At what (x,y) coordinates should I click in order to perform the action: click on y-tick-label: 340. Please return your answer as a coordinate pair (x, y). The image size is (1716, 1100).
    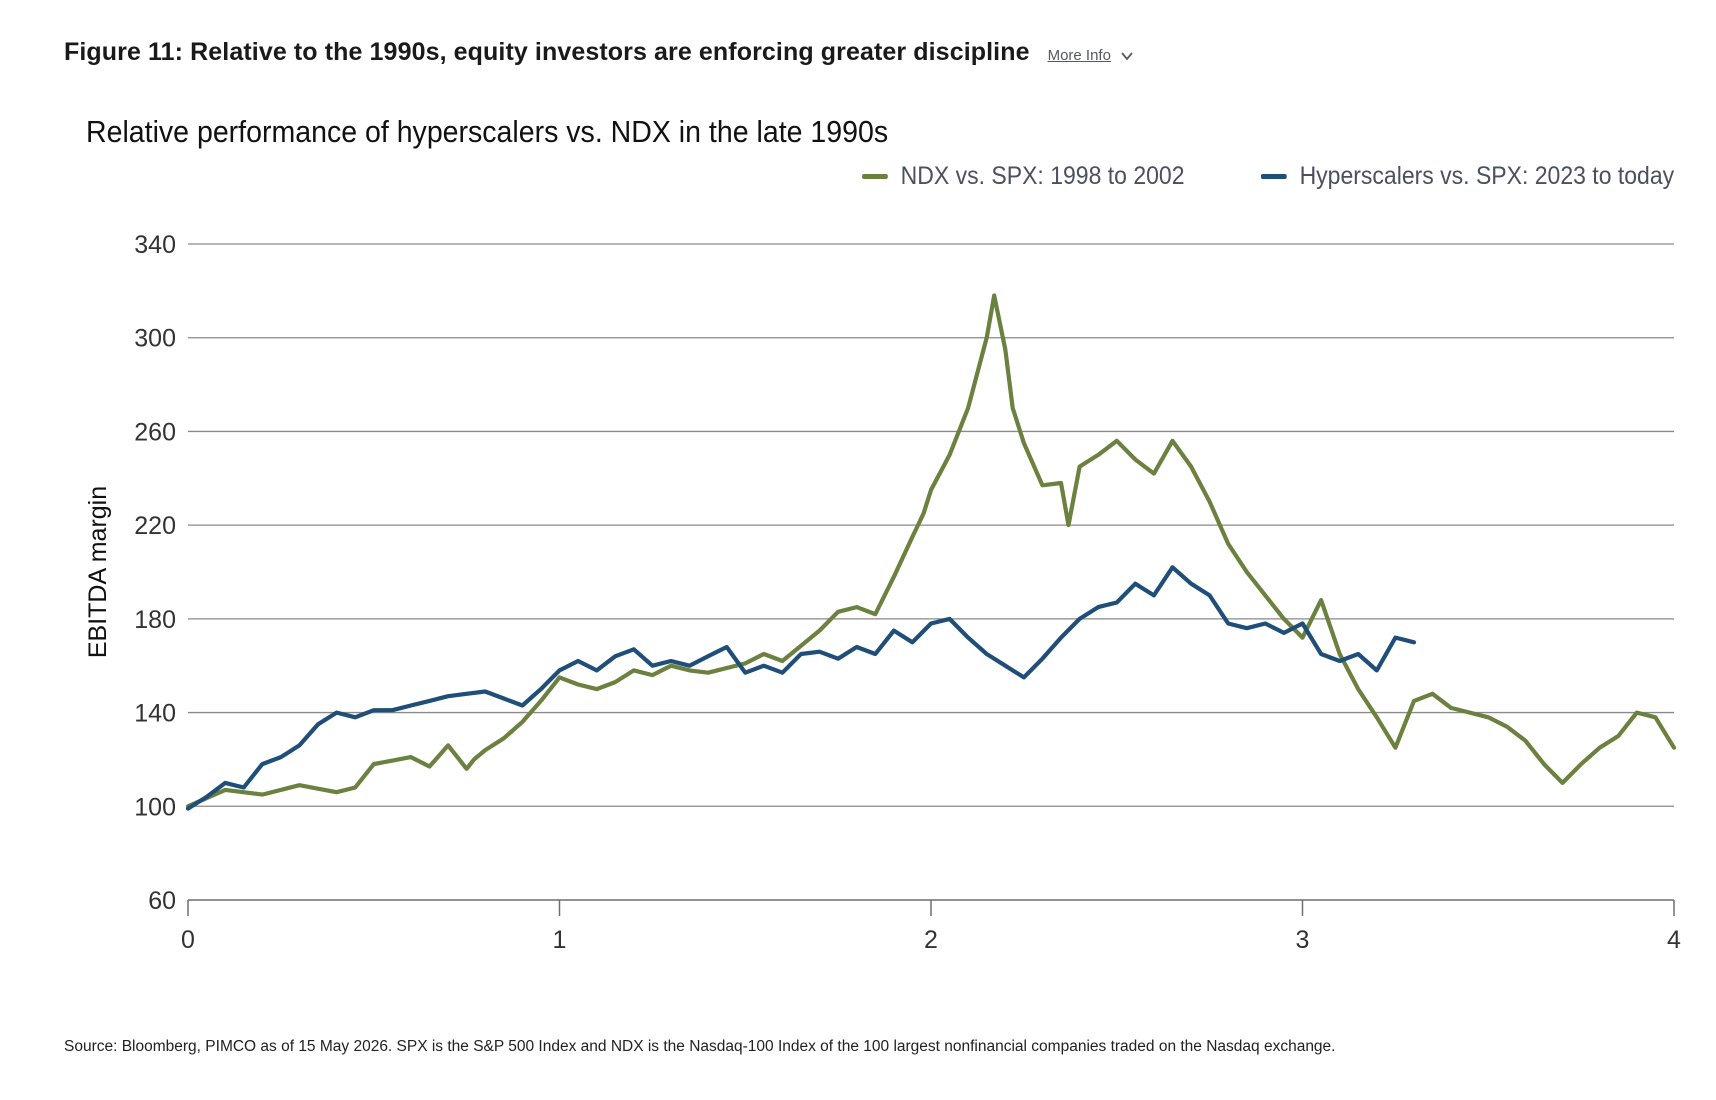
    Looking at the image, I should click on (155, 245).